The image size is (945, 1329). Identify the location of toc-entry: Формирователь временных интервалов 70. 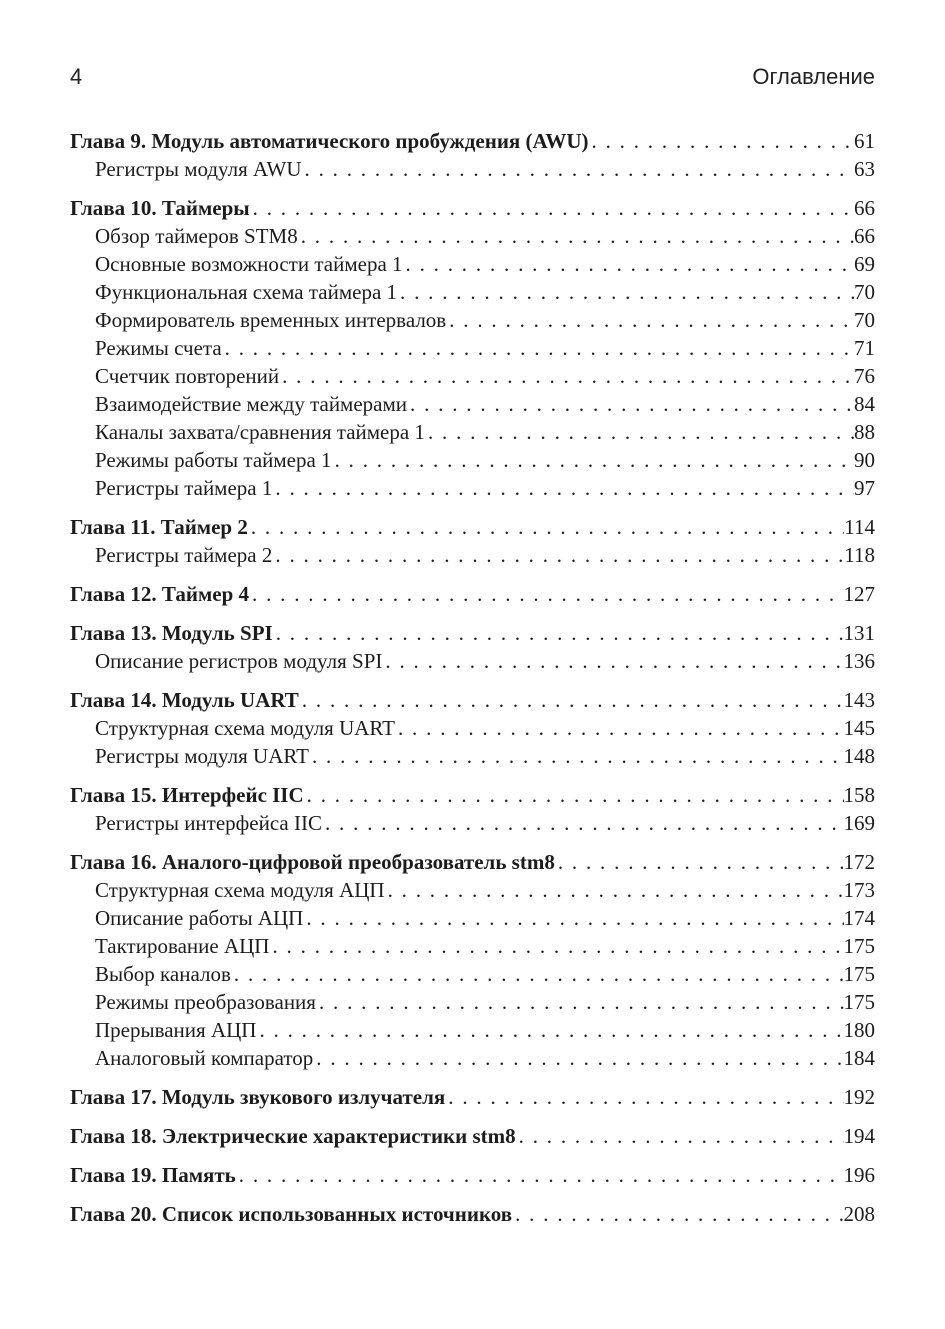
(472, 320).